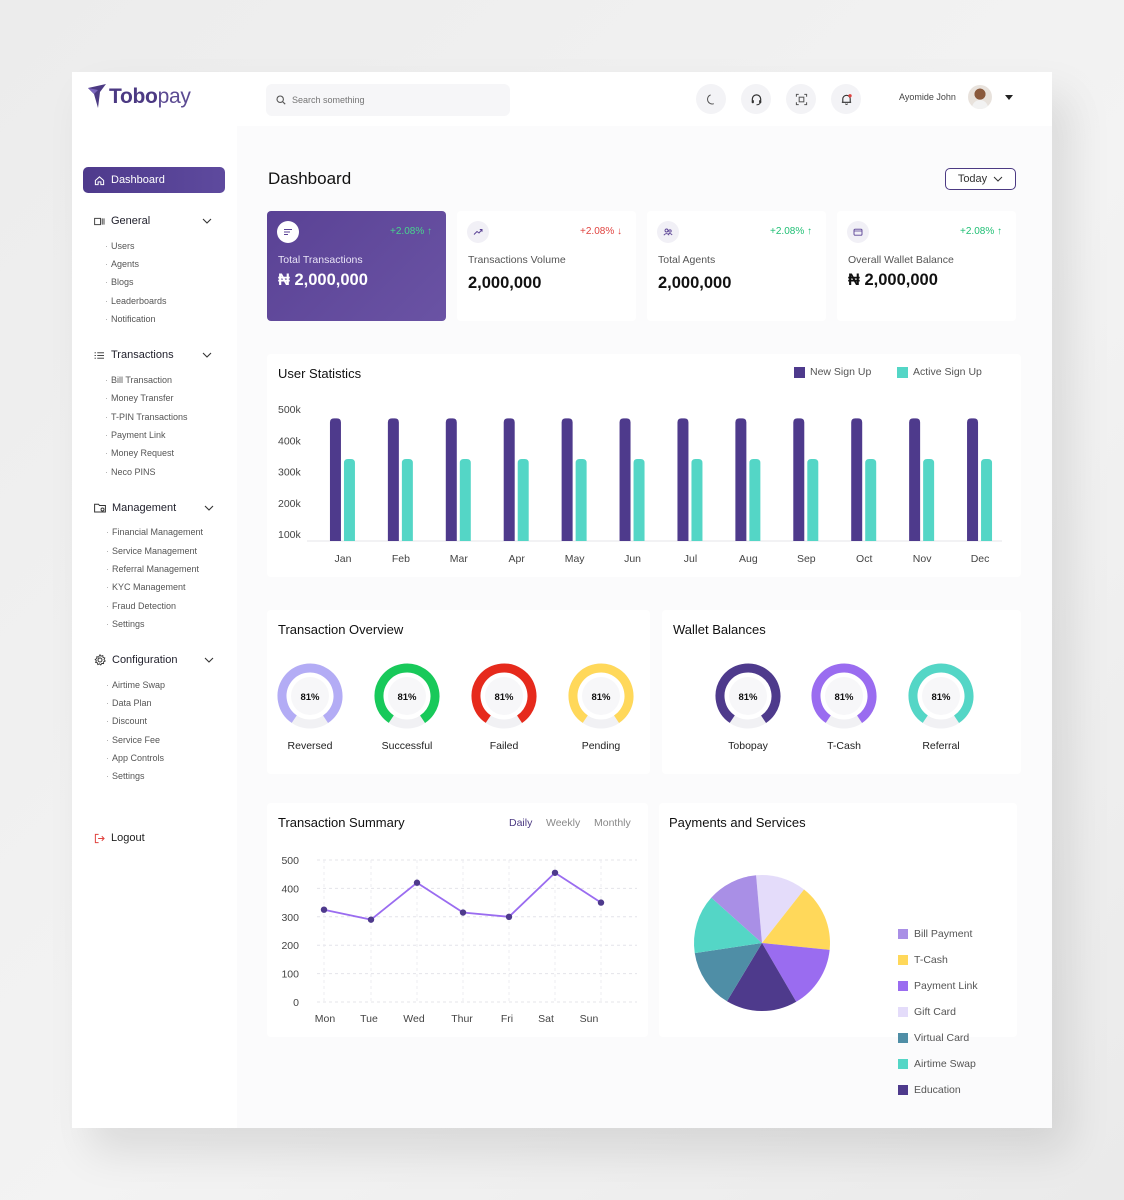 The image size is (1124, 1200). I want to click on sidebar-item-dashboard: Dashboard, so click(154, 180).